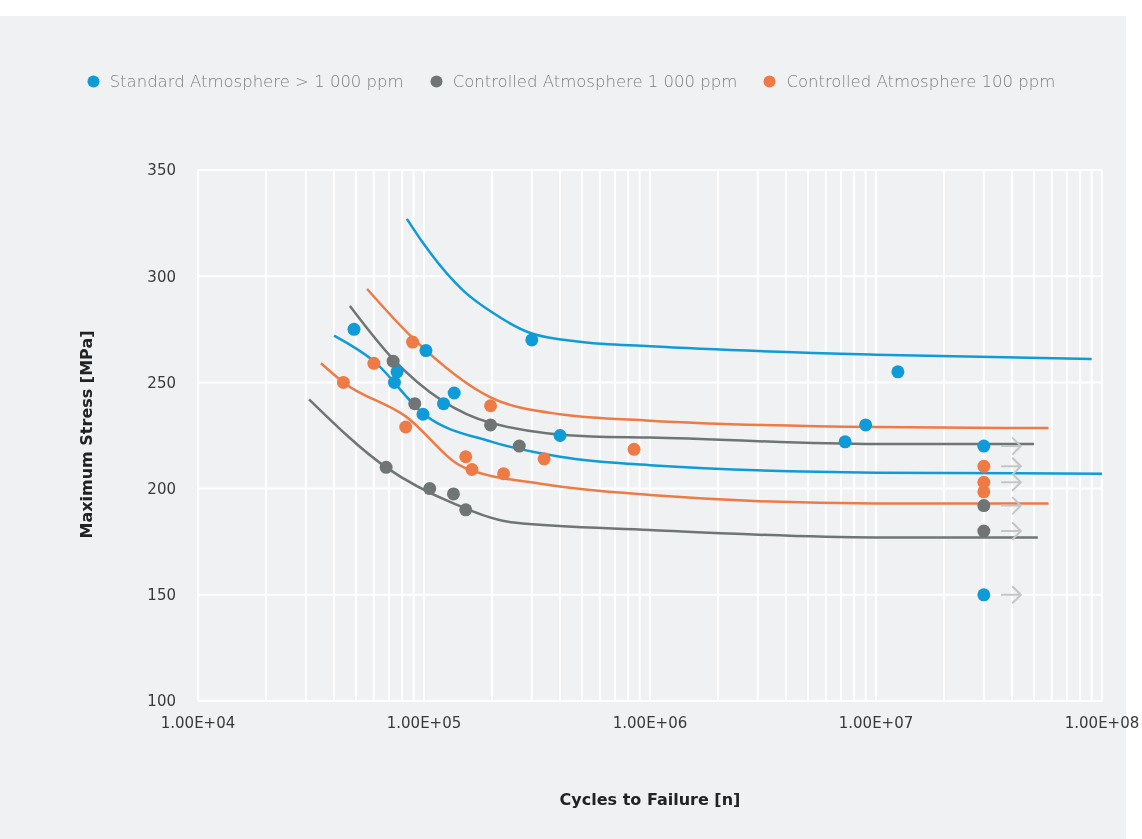 Image resolution: width=1142 pixels, height=839 pixels. I want to click on y-axis-title: Maximum Stress [MPa], so click(86, 434).